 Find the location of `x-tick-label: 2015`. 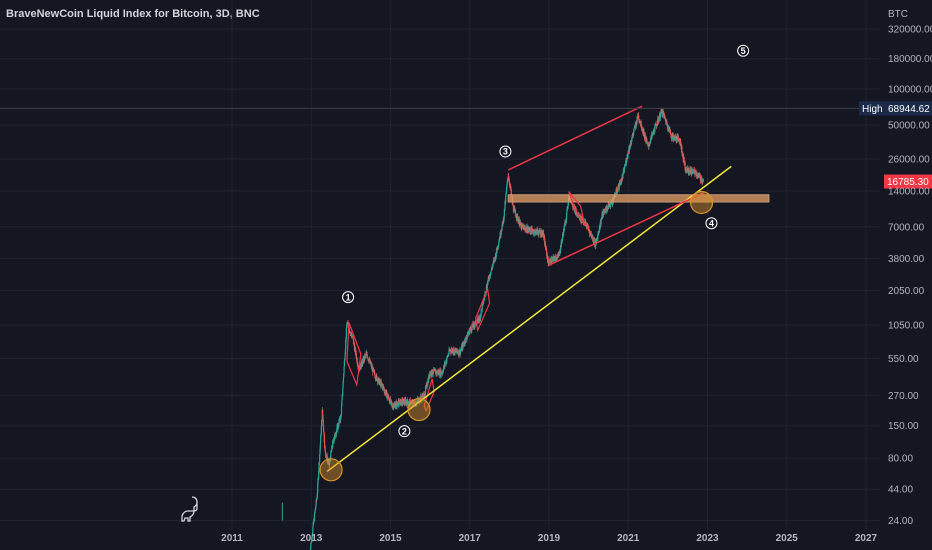

x-tick-label: 2015 is located at coordinates (390, 538).